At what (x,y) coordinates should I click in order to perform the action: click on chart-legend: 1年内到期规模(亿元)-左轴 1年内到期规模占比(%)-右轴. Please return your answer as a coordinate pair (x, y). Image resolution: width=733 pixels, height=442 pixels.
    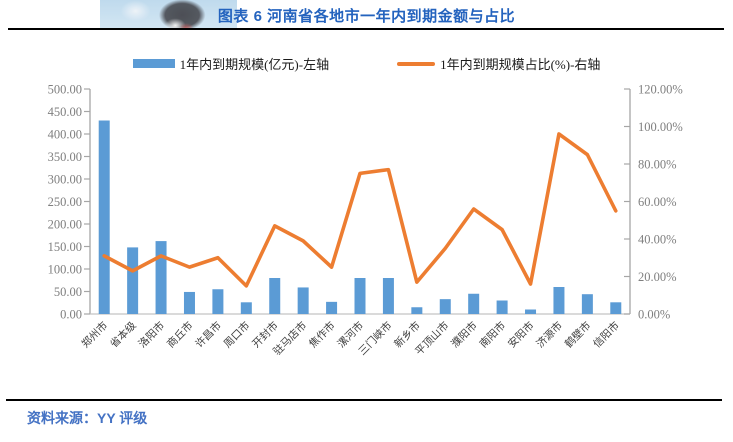
    Looking at the image, I should click on (366, 63).